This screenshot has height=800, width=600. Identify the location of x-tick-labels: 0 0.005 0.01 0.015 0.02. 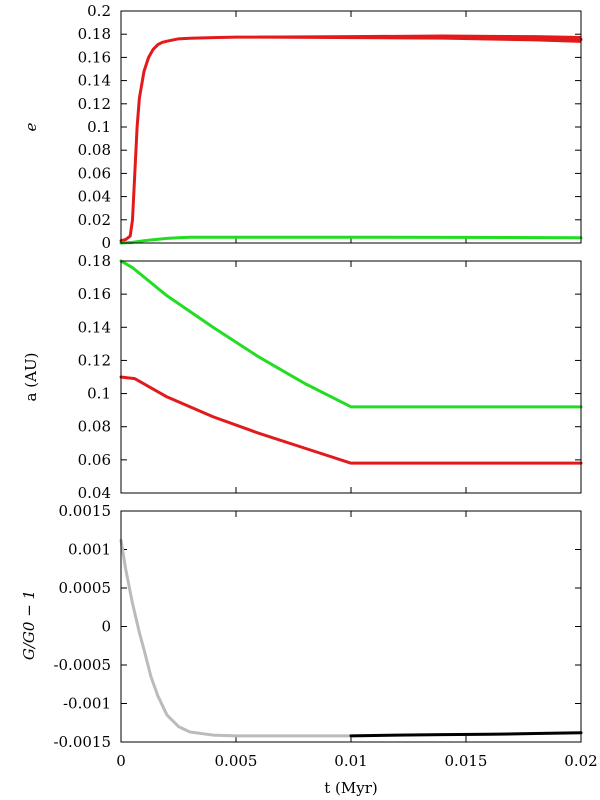
(356, 761).